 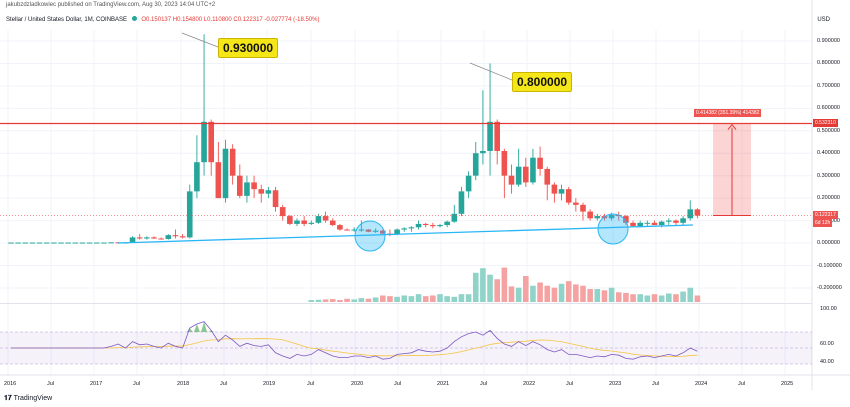 What do you see at coordinates (823, 223) in the screenshot?
I see `countdown-badge: 6d 12h` at bounding box center [823, 223].